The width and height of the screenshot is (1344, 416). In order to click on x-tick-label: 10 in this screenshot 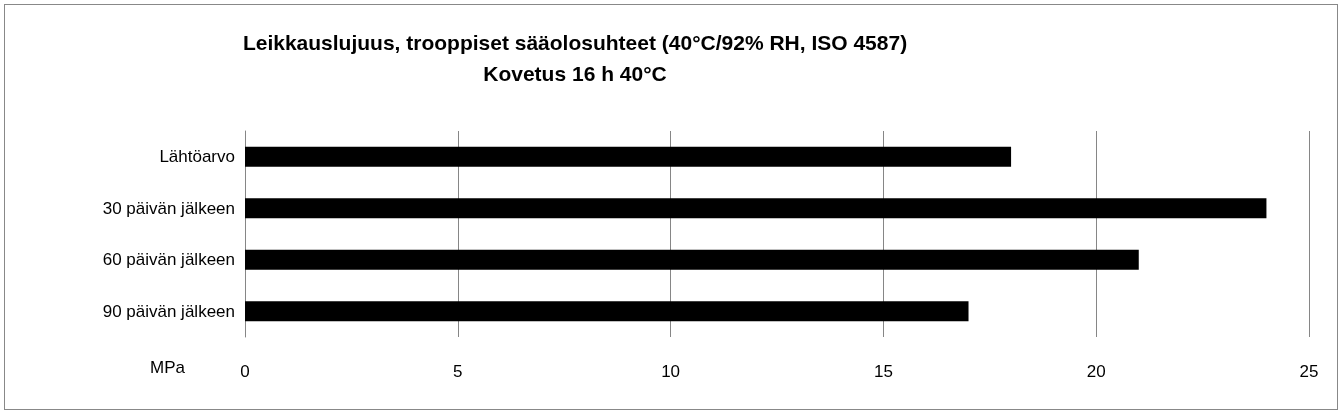, I will do `click(671, 371)`.